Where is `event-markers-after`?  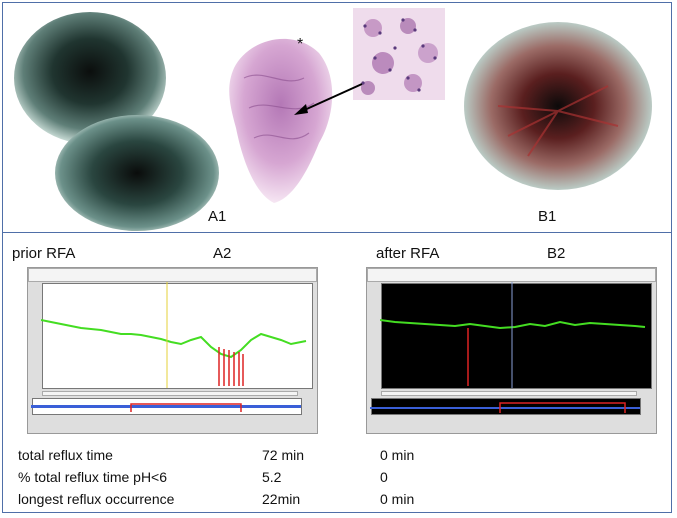
event-markers-after is located at coordinates (505, 407).